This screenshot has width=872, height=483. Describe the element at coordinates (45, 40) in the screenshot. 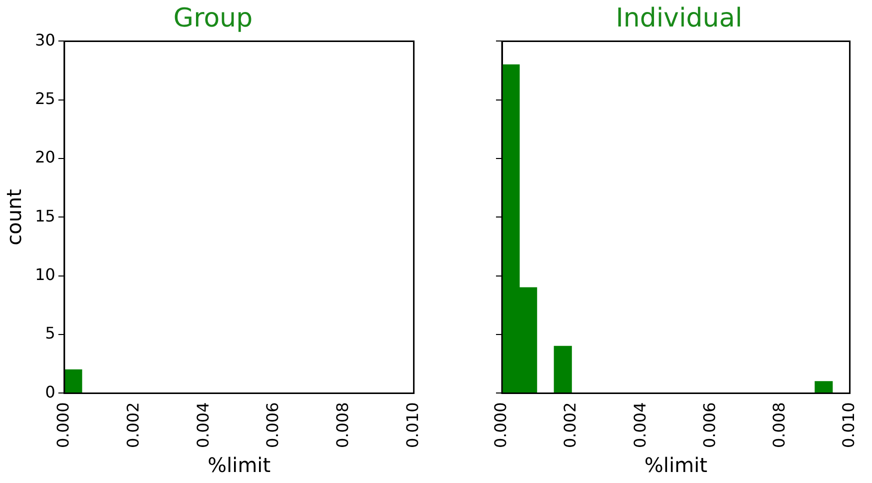

I see `y-tick-label: 30` at that location.